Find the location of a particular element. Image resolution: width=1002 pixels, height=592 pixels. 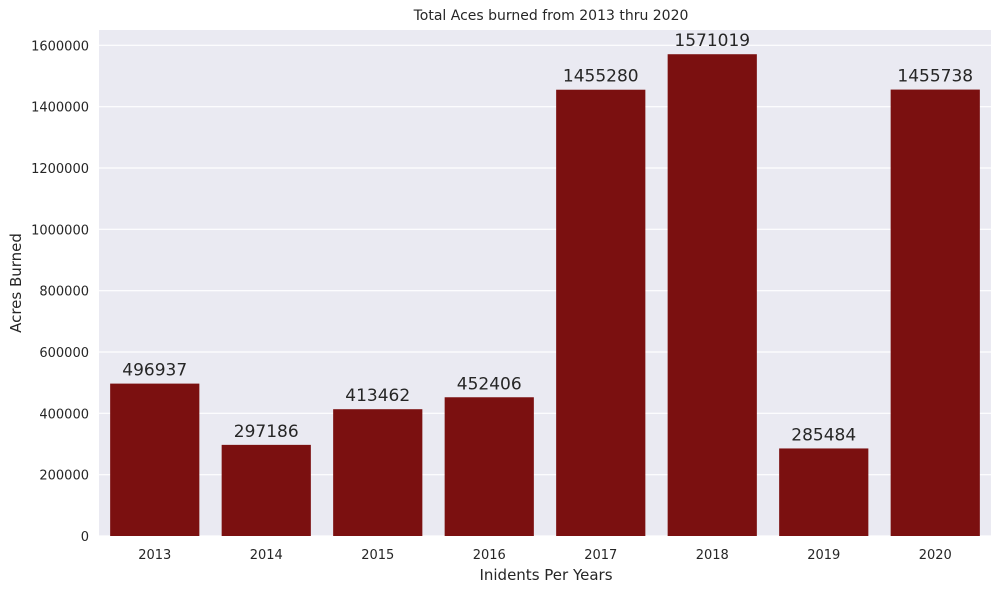

y-tick-label: 1200000 is located at coordinates (60, 169).